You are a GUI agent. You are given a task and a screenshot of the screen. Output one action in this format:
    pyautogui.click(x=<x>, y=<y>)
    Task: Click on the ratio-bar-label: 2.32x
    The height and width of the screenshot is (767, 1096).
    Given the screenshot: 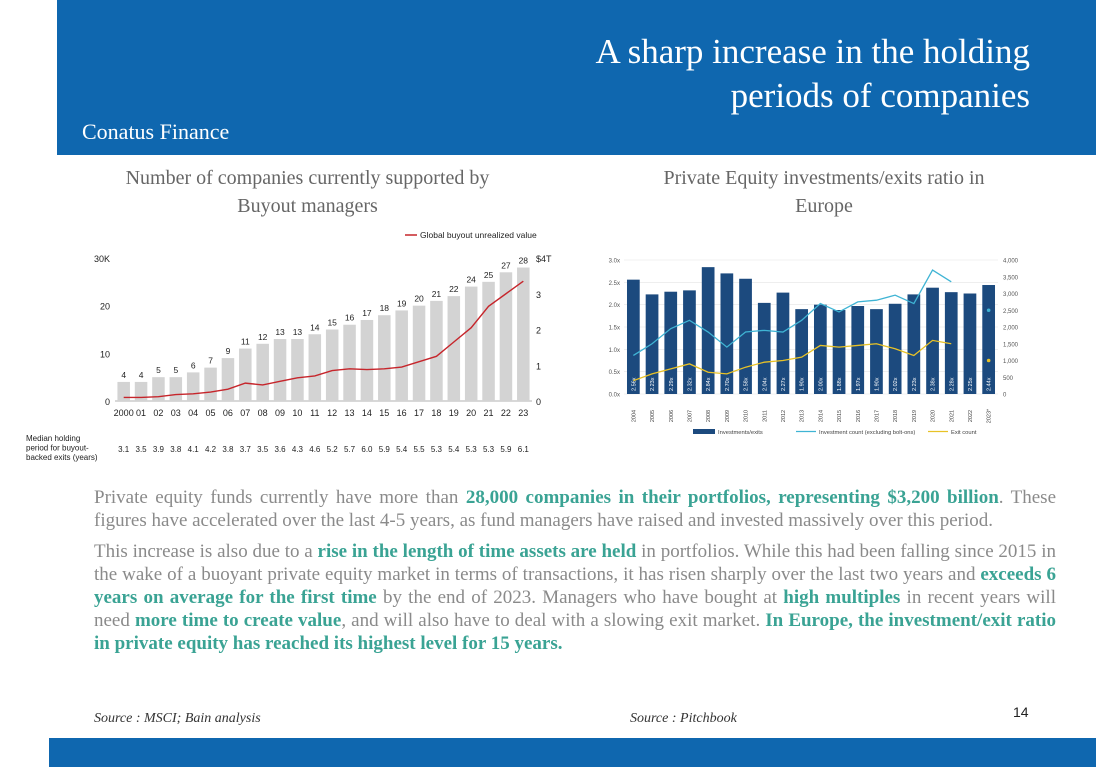 What is the action you would take?
    pyautogui.click(x=690, y=384)
    